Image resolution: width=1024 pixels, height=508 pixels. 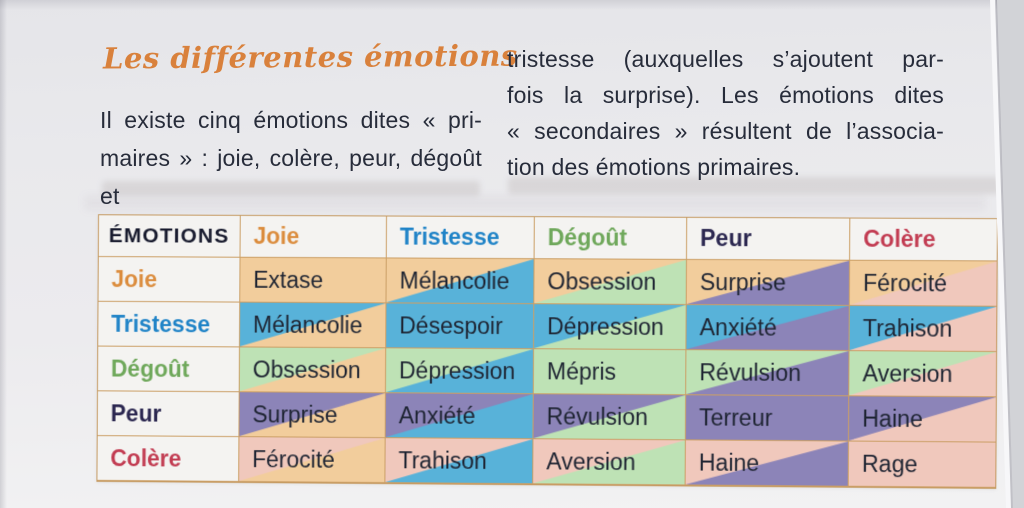 I want to click on col-header-colere: Colère, so click(x=923, y=240).